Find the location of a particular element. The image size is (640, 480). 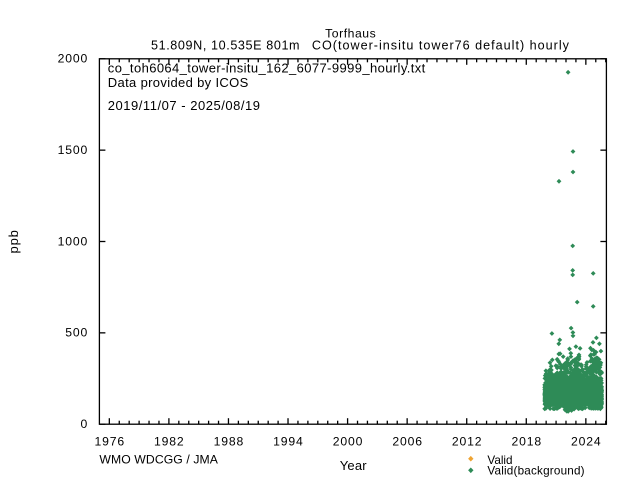

svg-text: 1000 is located at coordinates (73, 241).